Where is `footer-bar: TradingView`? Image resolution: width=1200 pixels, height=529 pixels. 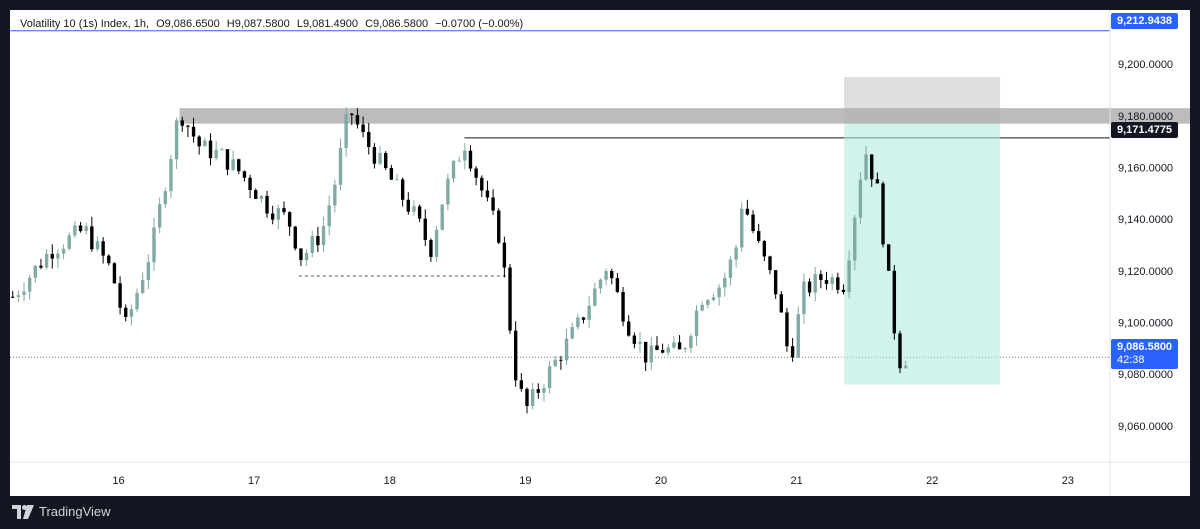
footer-bar: TradingView is located at coordinates (600, 512).